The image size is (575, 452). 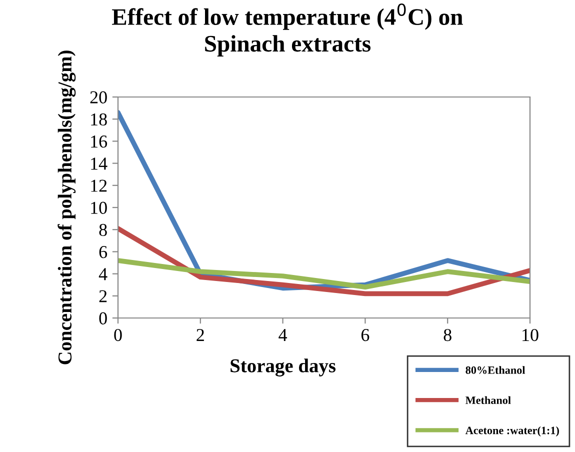 I want to click on y-tick-label: 8, so click(x=103, y=230).